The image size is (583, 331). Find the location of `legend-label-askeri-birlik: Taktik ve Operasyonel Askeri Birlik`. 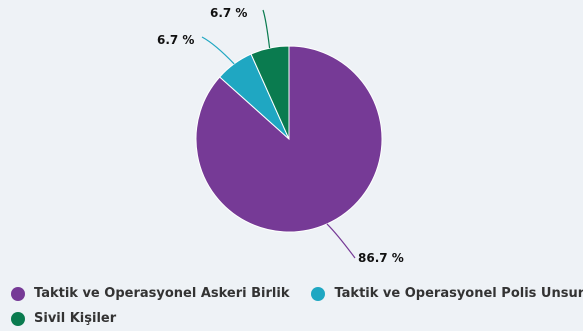

legend-label-askeri-birlik: Taktik ve Operasyonel Askeri Birlik is located at coordinates (162, 293).